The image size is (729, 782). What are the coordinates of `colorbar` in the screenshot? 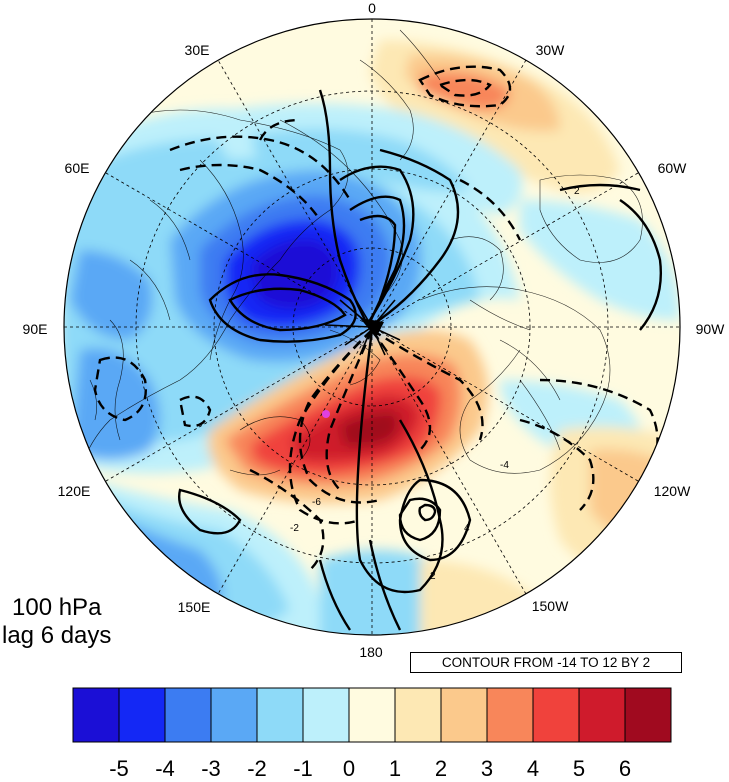 It's located at (372, 715).